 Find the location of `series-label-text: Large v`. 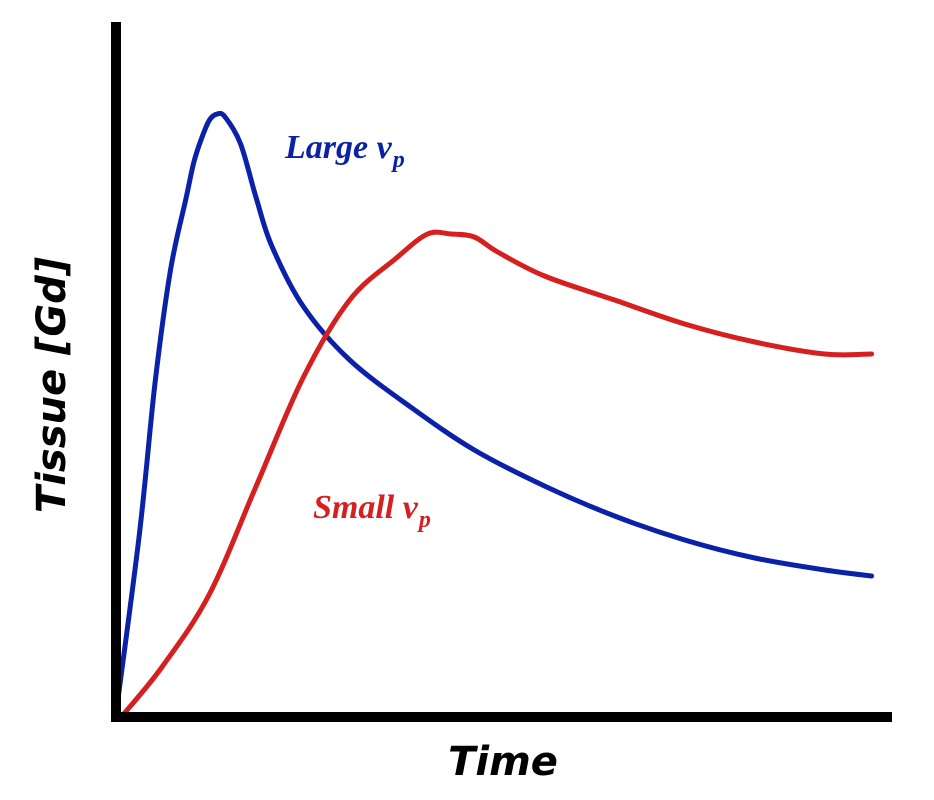

series-label-text: Large v is located at coordinates (338, 147).